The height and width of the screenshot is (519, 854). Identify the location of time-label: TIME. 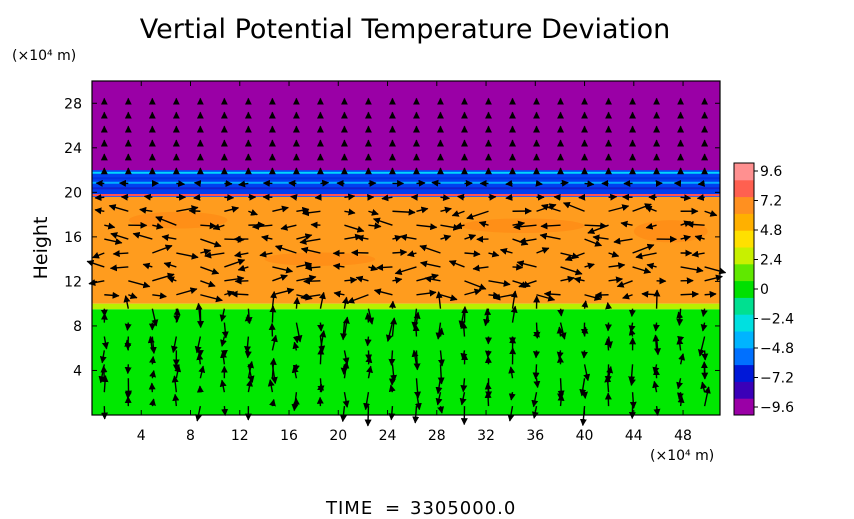
(349, 508).